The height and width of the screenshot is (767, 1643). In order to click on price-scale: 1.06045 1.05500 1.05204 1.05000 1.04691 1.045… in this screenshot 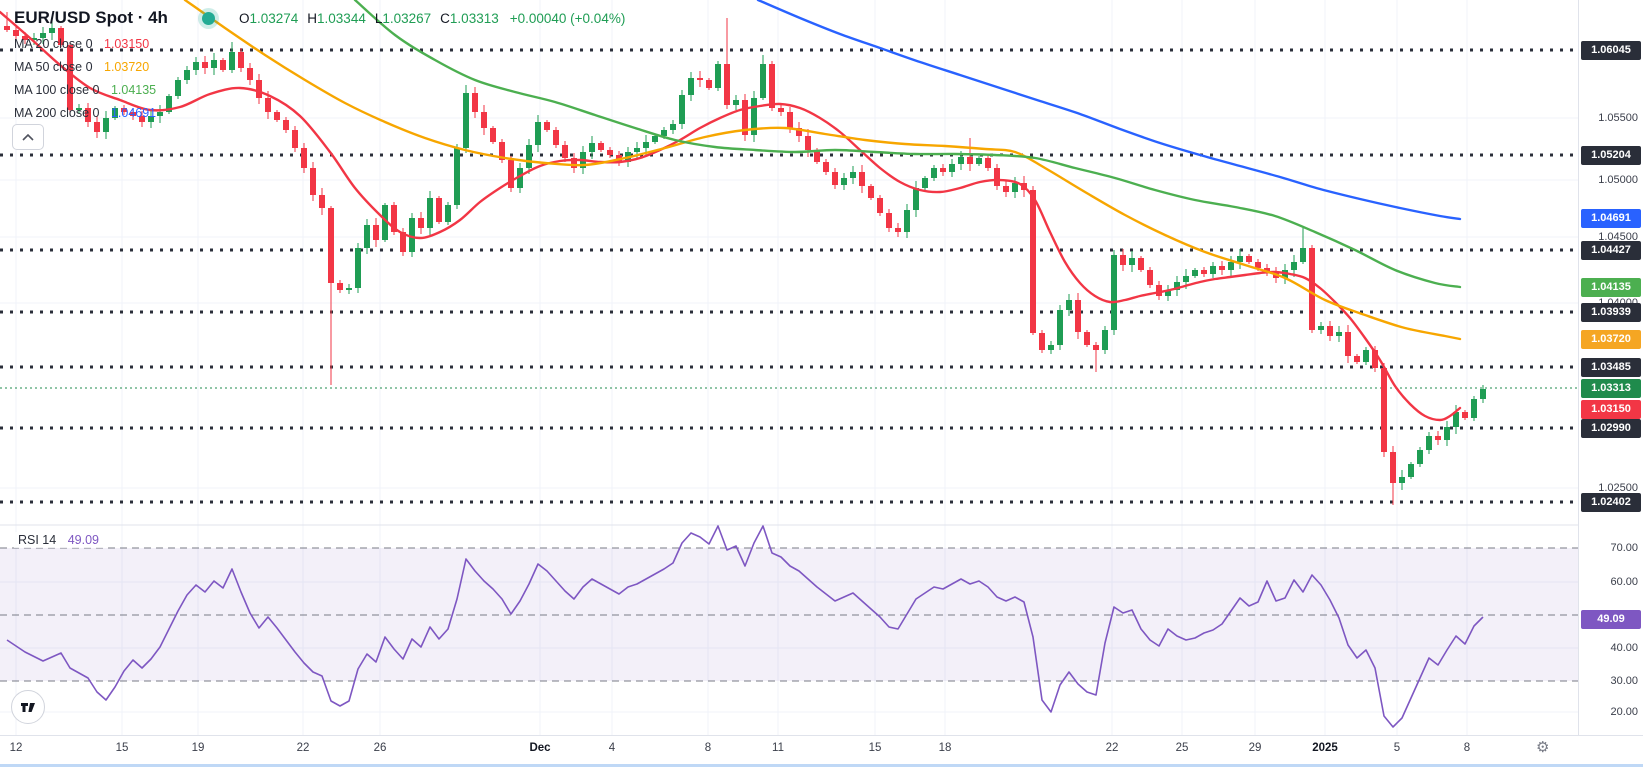, I will do `click(1610, 367)`.